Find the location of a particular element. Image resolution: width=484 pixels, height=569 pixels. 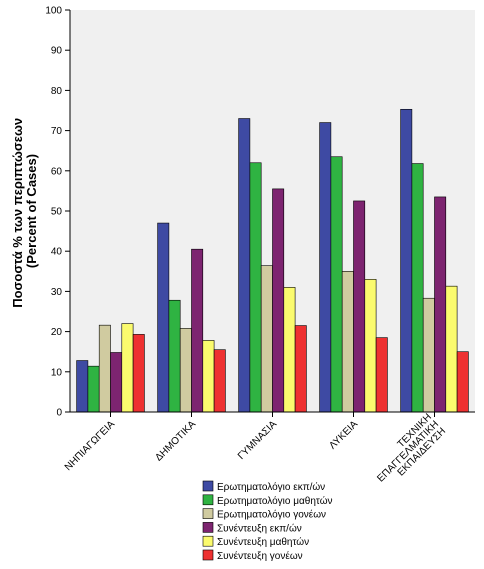

y-tick-label: 50 is located at coordinates (57, 212).